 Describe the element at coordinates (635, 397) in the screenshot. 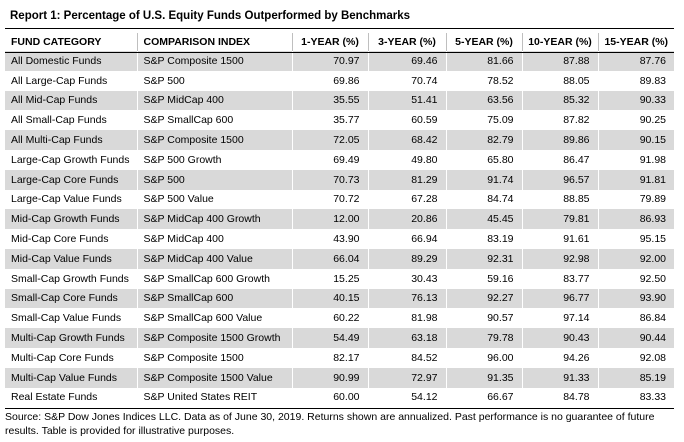

I see `percentage-cell: 83.33` at that location.